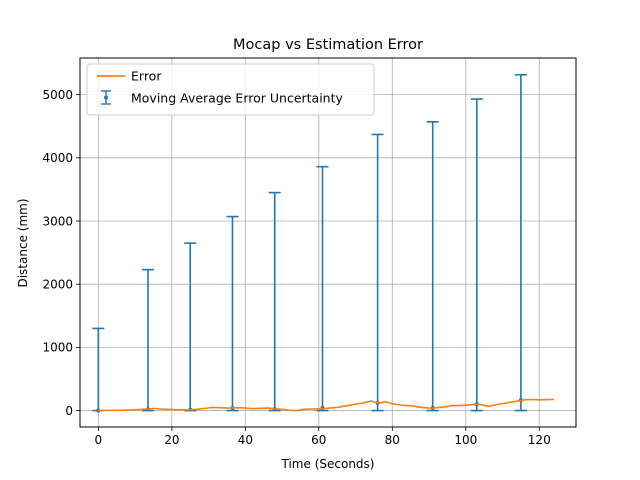 This screenshot has height=480, width=640. Describe the element at coordinates (57, 158) in the screenshot. I see `y-tick-label: 4000` at that location.